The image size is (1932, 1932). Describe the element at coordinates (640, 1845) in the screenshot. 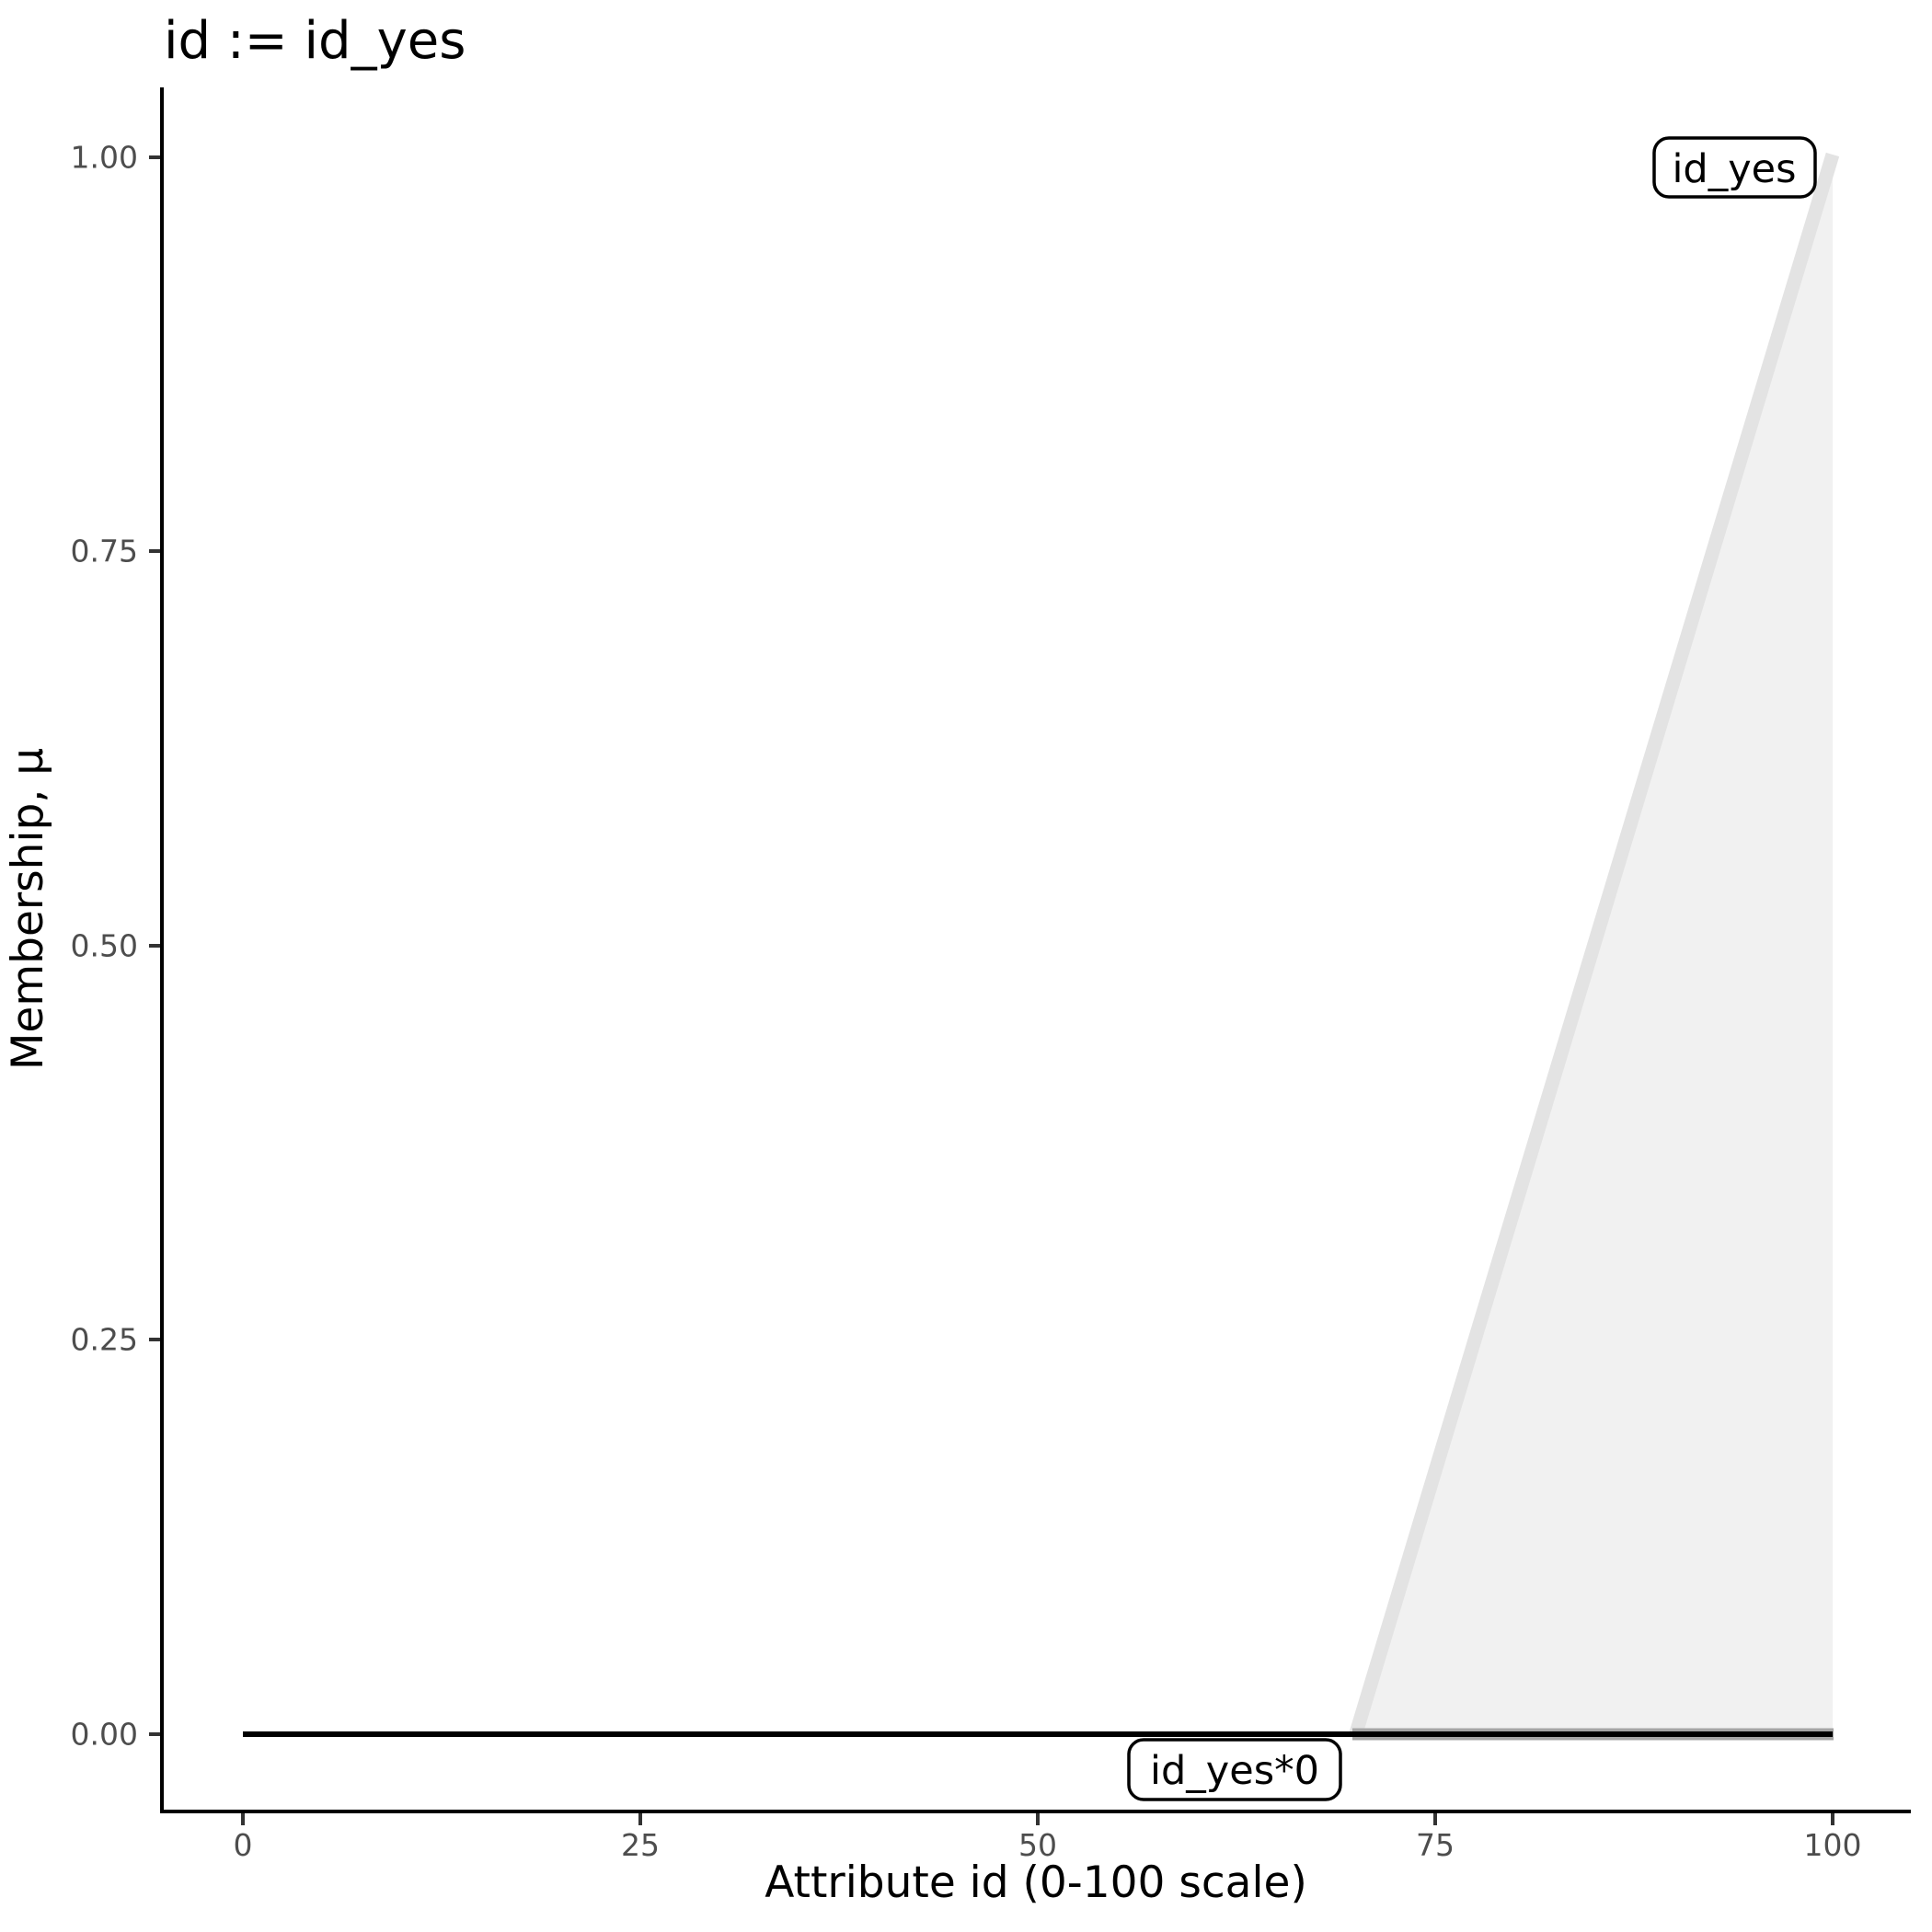

I see `x-tick-label-25: 25` at that location.